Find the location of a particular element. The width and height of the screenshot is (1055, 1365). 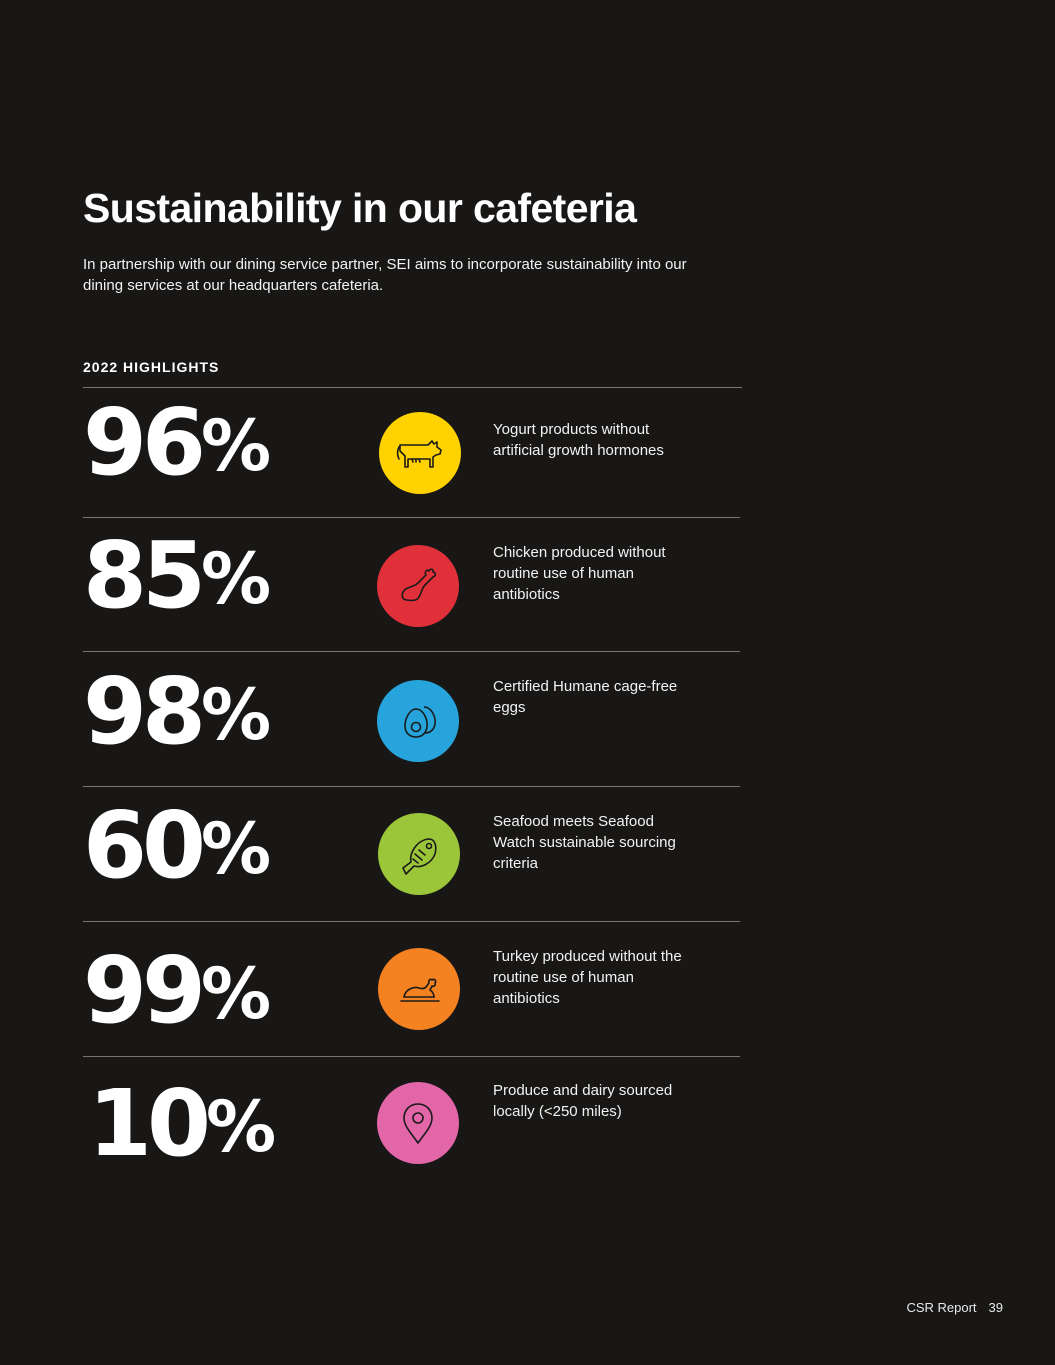

highlight-row: 98% Certified Humane cage-free eggs is located at coordinates (411, 719).